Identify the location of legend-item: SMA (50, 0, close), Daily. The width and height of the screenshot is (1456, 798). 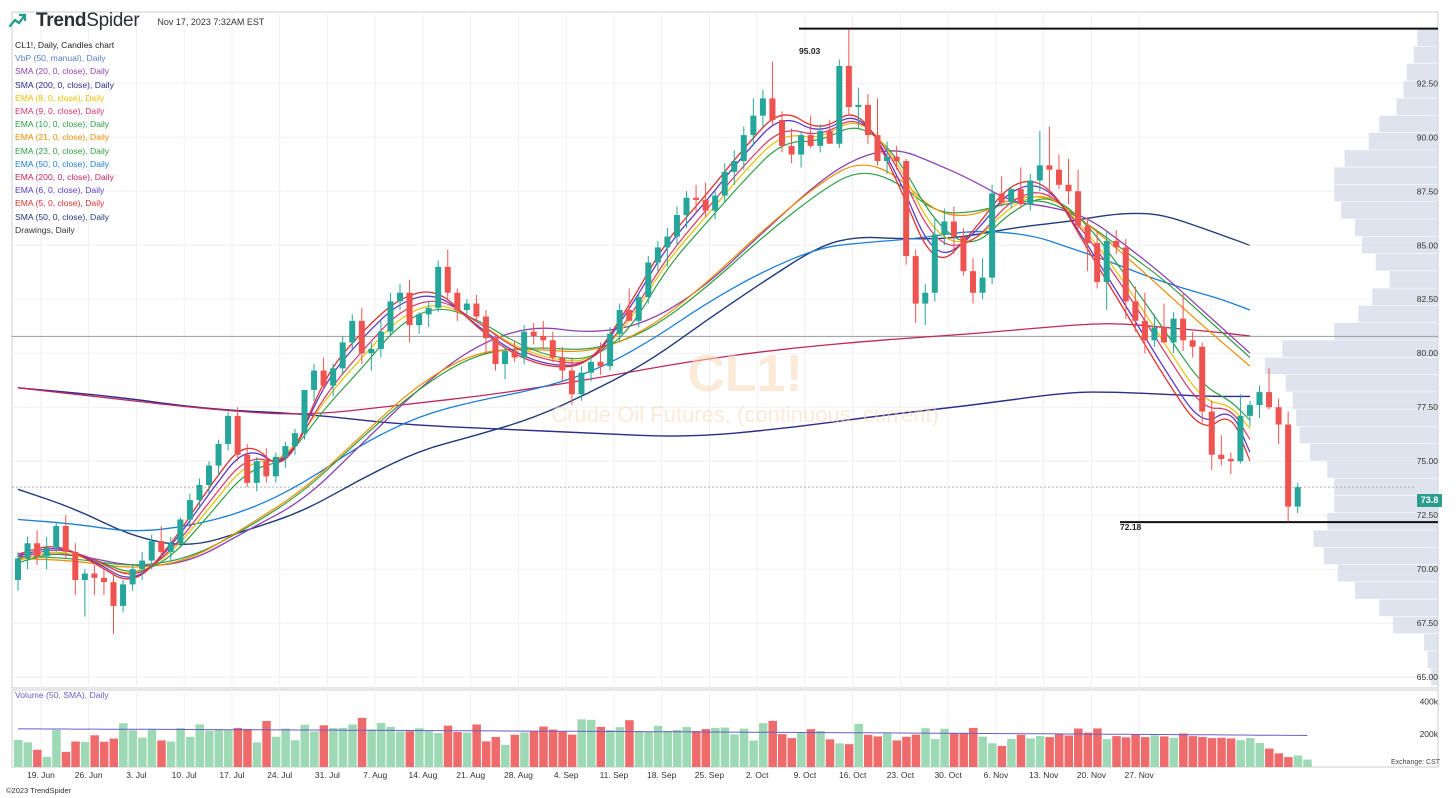
(62, 216).